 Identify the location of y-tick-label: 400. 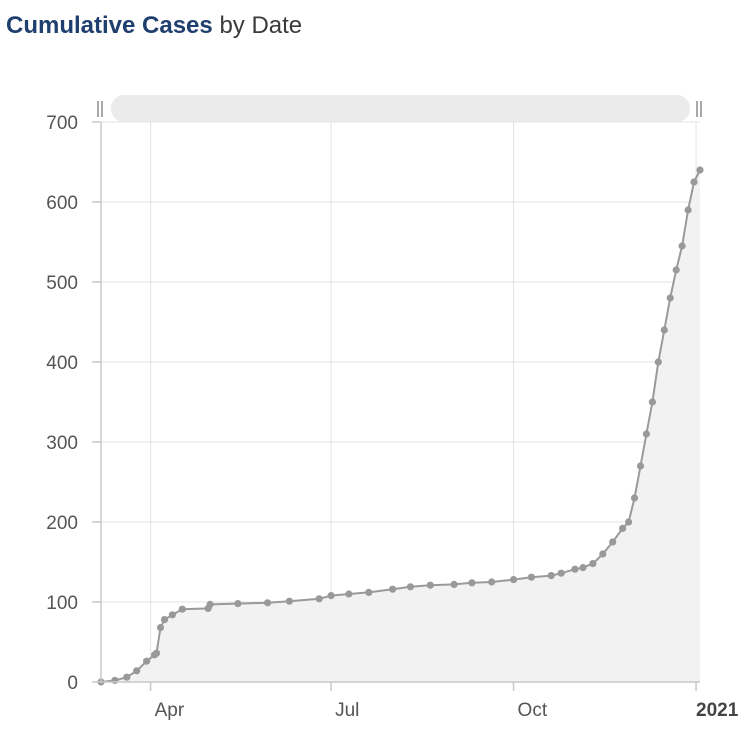
(62, 363).